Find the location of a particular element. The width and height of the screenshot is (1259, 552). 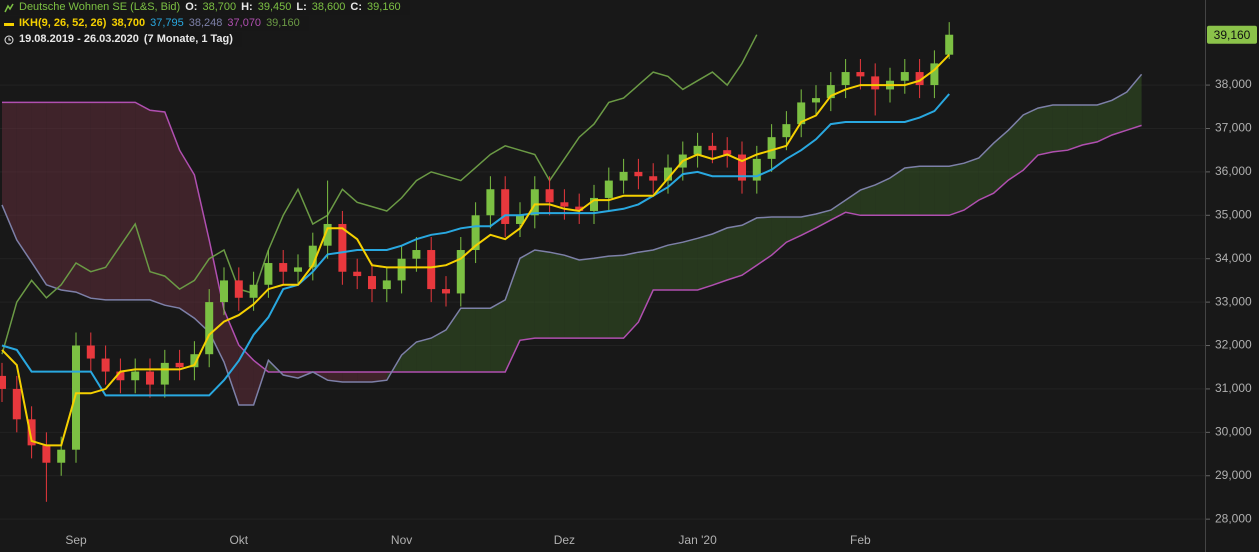

y-tick-label: 30,000 is located at coordinates (1233, 432).